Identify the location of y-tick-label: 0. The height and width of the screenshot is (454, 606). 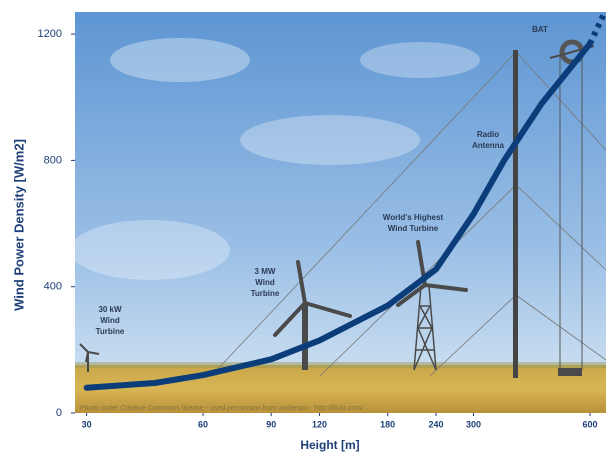
(59, 413).